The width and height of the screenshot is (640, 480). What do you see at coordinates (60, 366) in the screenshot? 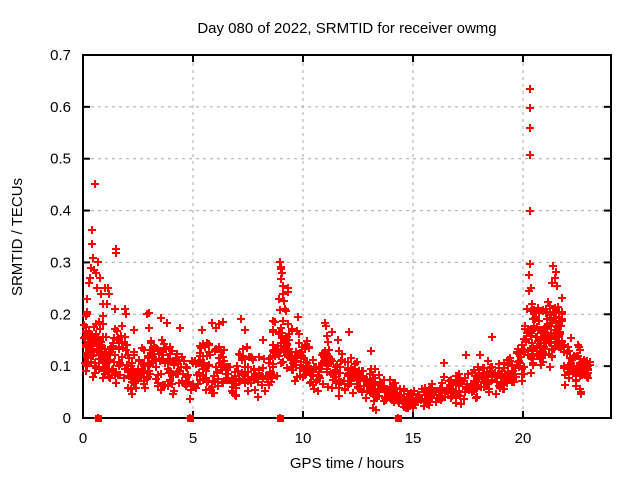
I see `svg-text: 0.1` at bounding box center [60, 366].